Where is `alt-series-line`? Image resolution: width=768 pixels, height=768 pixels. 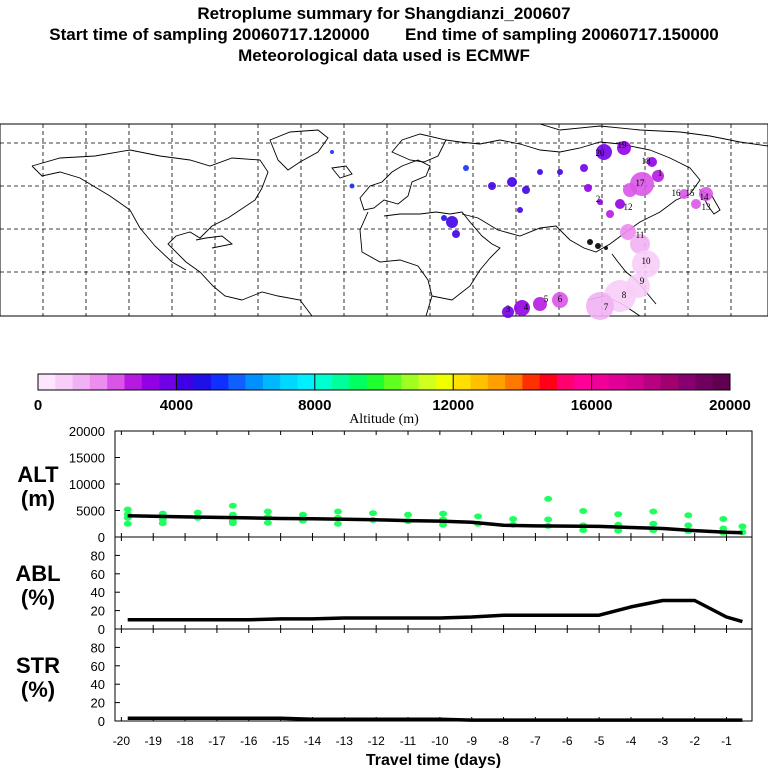 alt-series-line is located at coordinates (435, 524).